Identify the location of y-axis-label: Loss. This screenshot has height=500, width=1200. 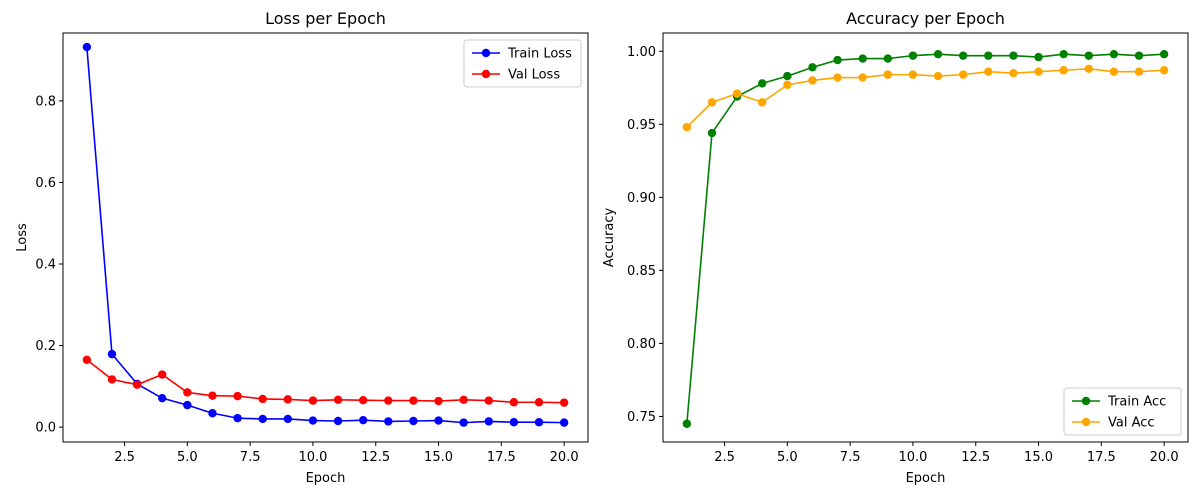
(22, 237).